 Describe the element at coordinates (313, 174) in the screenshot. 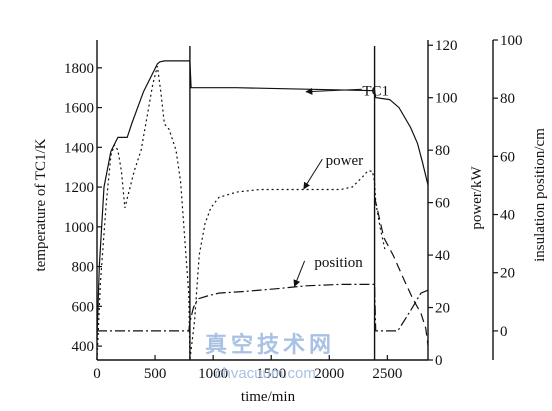

I see `annotation-arrow-power` at that location.